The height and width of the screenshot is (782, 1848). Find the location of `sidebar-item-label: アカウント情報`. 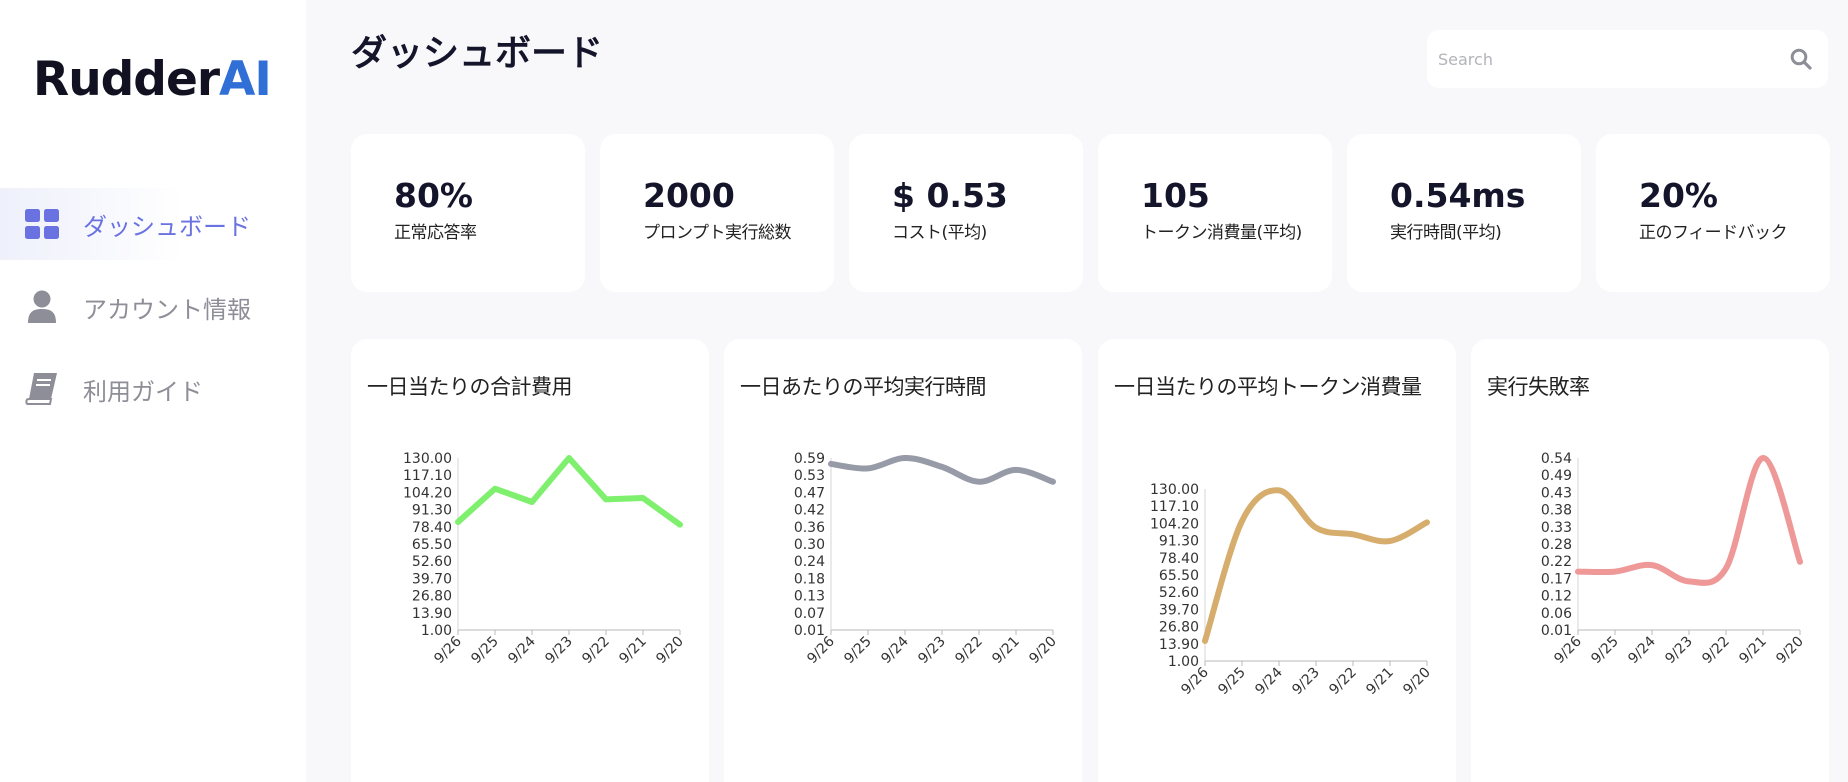

sidebar-item-label: アカウント情報 is located at coordinates (167, 309).